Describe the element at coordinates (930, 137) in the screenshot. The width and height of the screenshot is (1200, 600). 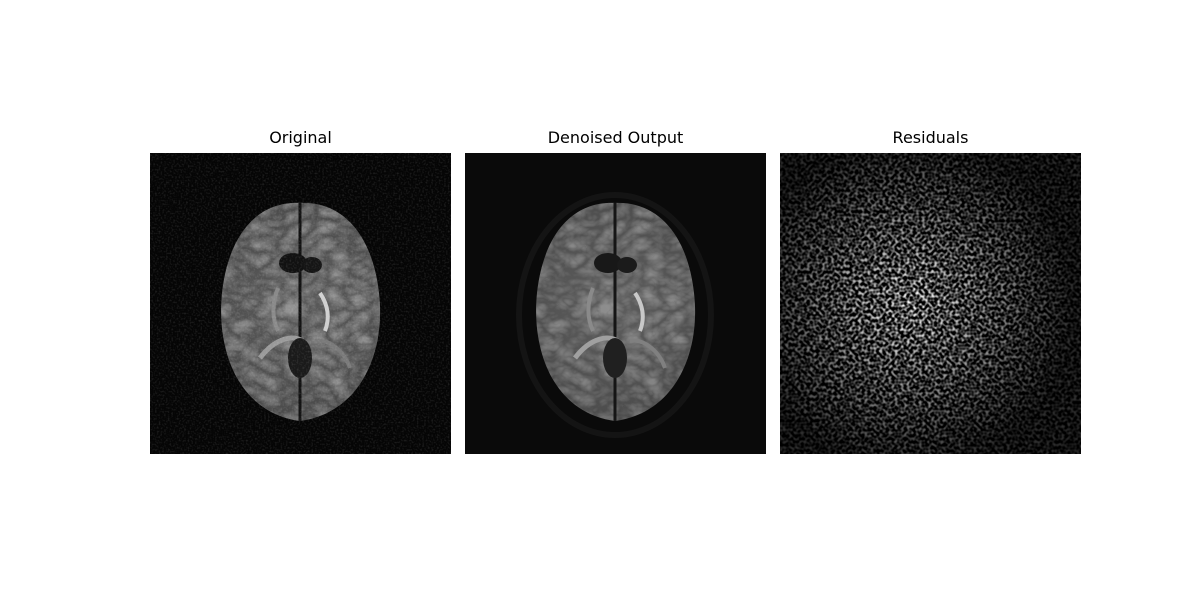
I see `panel-title-residuals: Residuals` at that location.